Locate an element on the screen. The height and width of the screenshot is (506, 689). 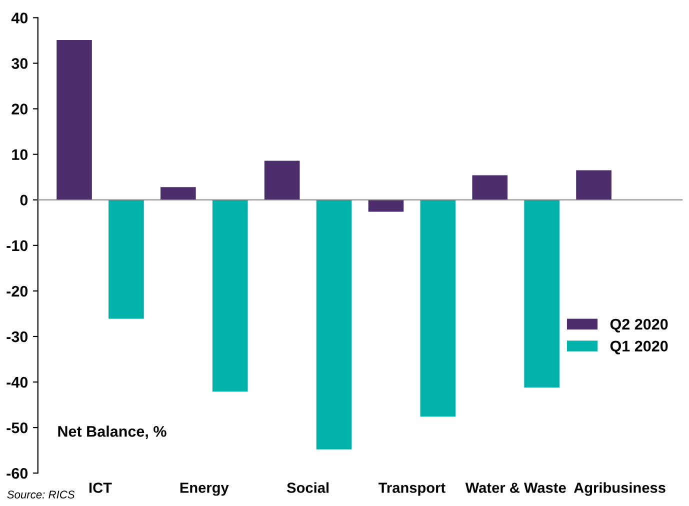
legend-label: Q1 2020 is located at coordinates (639, 347).